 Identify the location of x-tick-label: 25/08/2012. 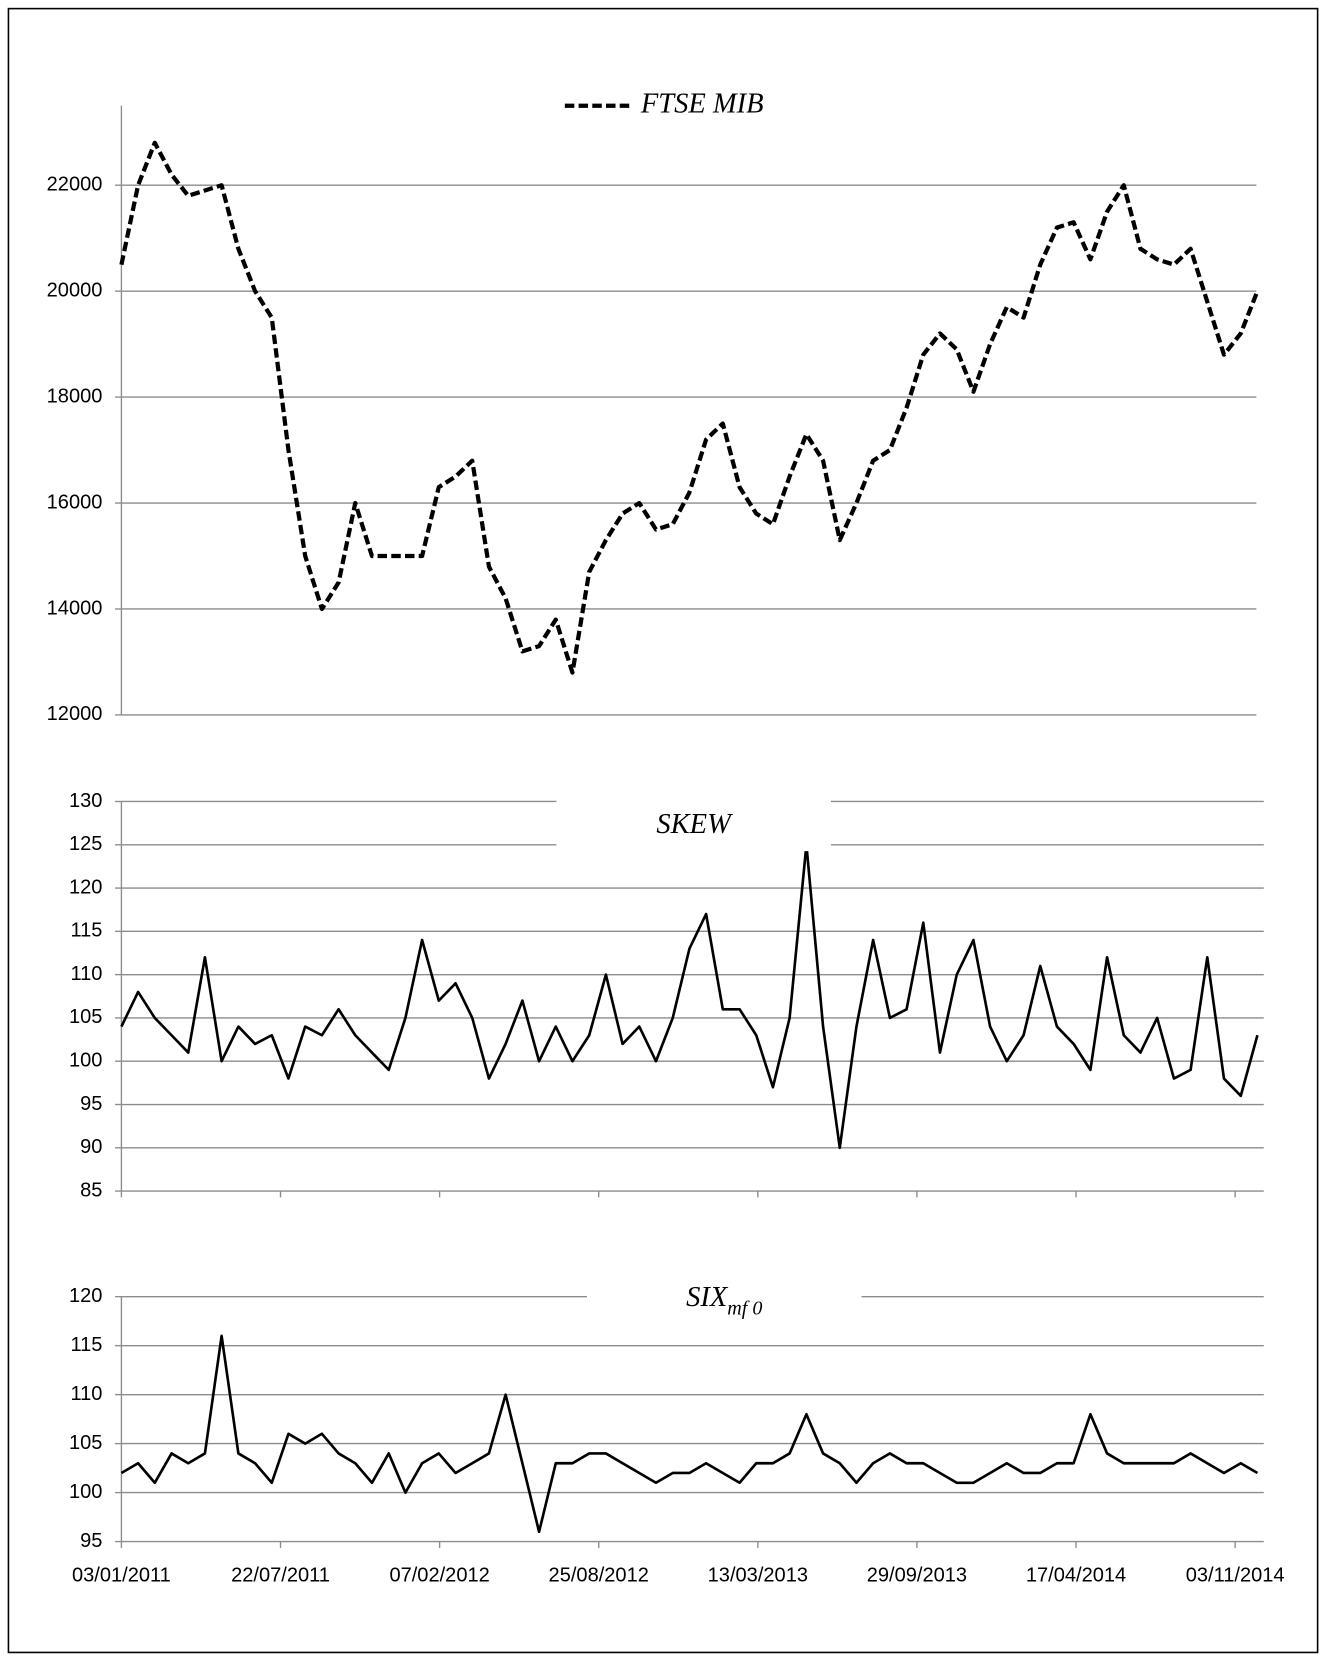
(599, 1576).